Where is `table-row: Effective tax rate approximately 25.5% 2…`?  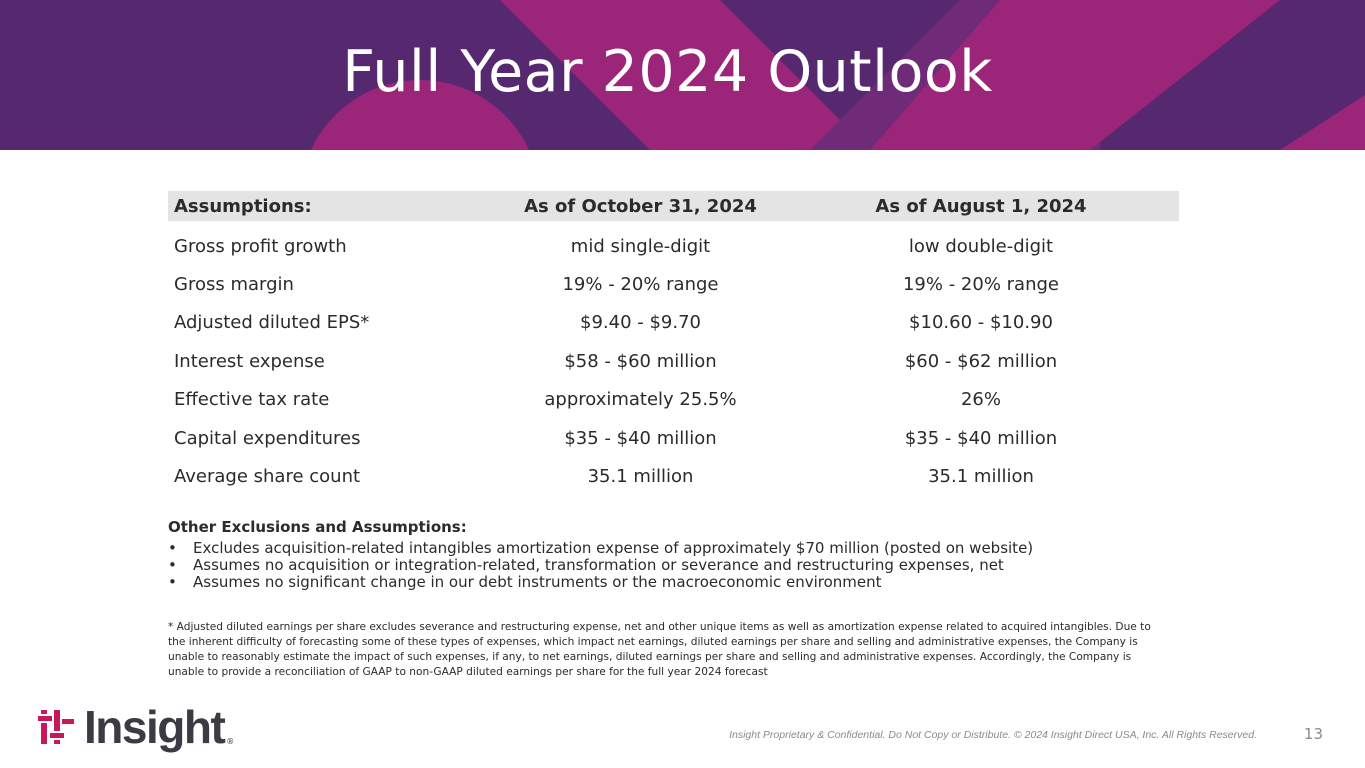 table-row: Effective tax rate approximately 25.5% 2… is located at coordinates (673, 400).